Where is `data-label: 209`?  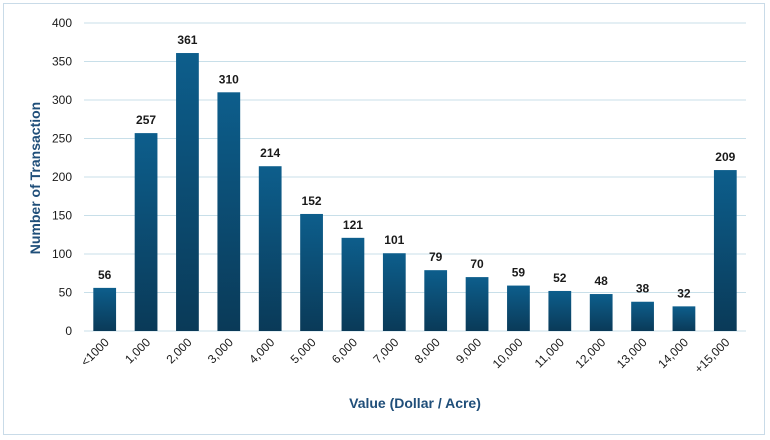 data-label: 209 is located at coordinates (725, 157).